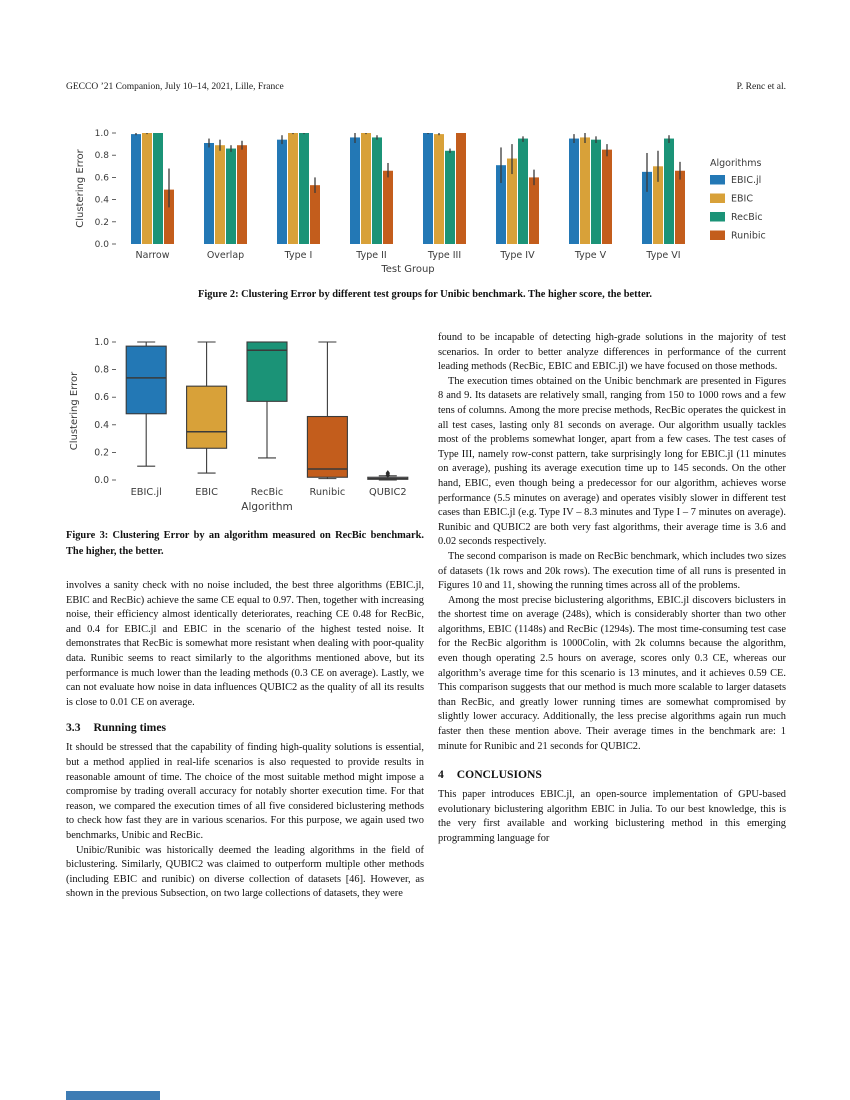 This screenshot has height=1100, width=850. What do you see at coordinates (499, 775) in the screenshot?
I see `section-title: CONCLUSIONS` at bounding box center [499, 775].